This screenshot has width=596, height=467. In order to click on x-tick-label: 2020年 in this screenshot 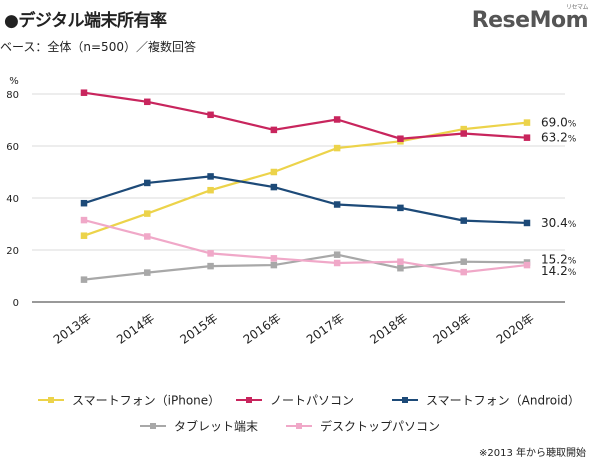, I will do `click(515, 329)`.